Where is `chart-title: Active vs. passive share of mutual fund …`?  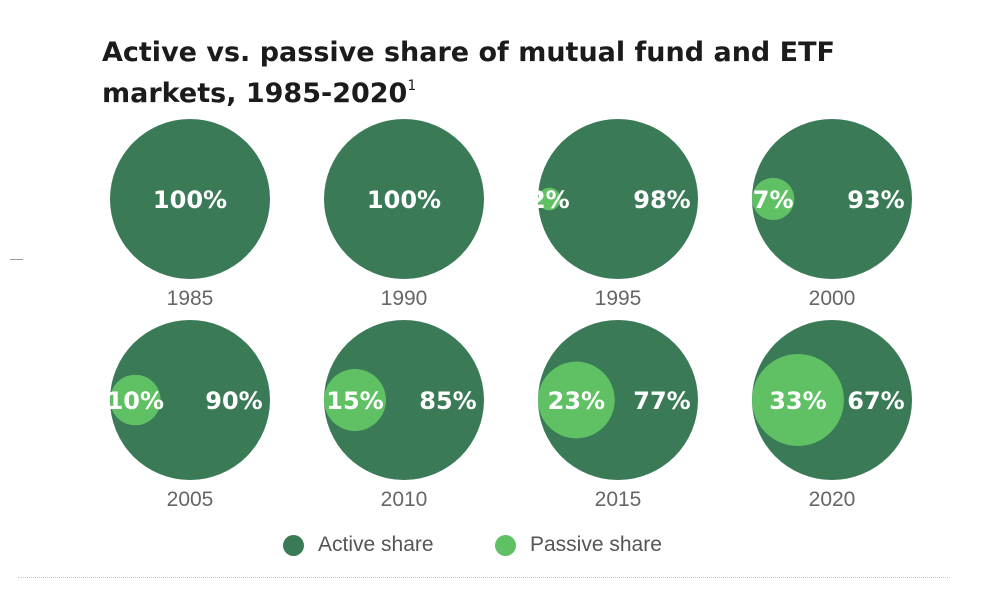
chart-title: Active vs. passive share of mutual fund … is located at coordinates (502, 73).